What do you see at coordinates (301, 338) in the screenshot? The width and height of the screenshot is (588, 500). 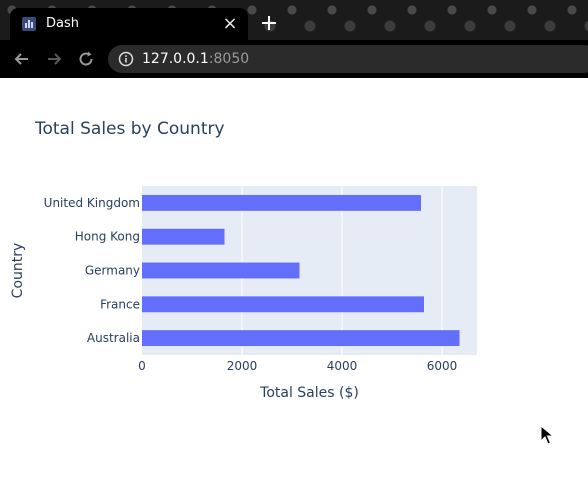 I see `bar-australia` at bounding box center [301, 338].